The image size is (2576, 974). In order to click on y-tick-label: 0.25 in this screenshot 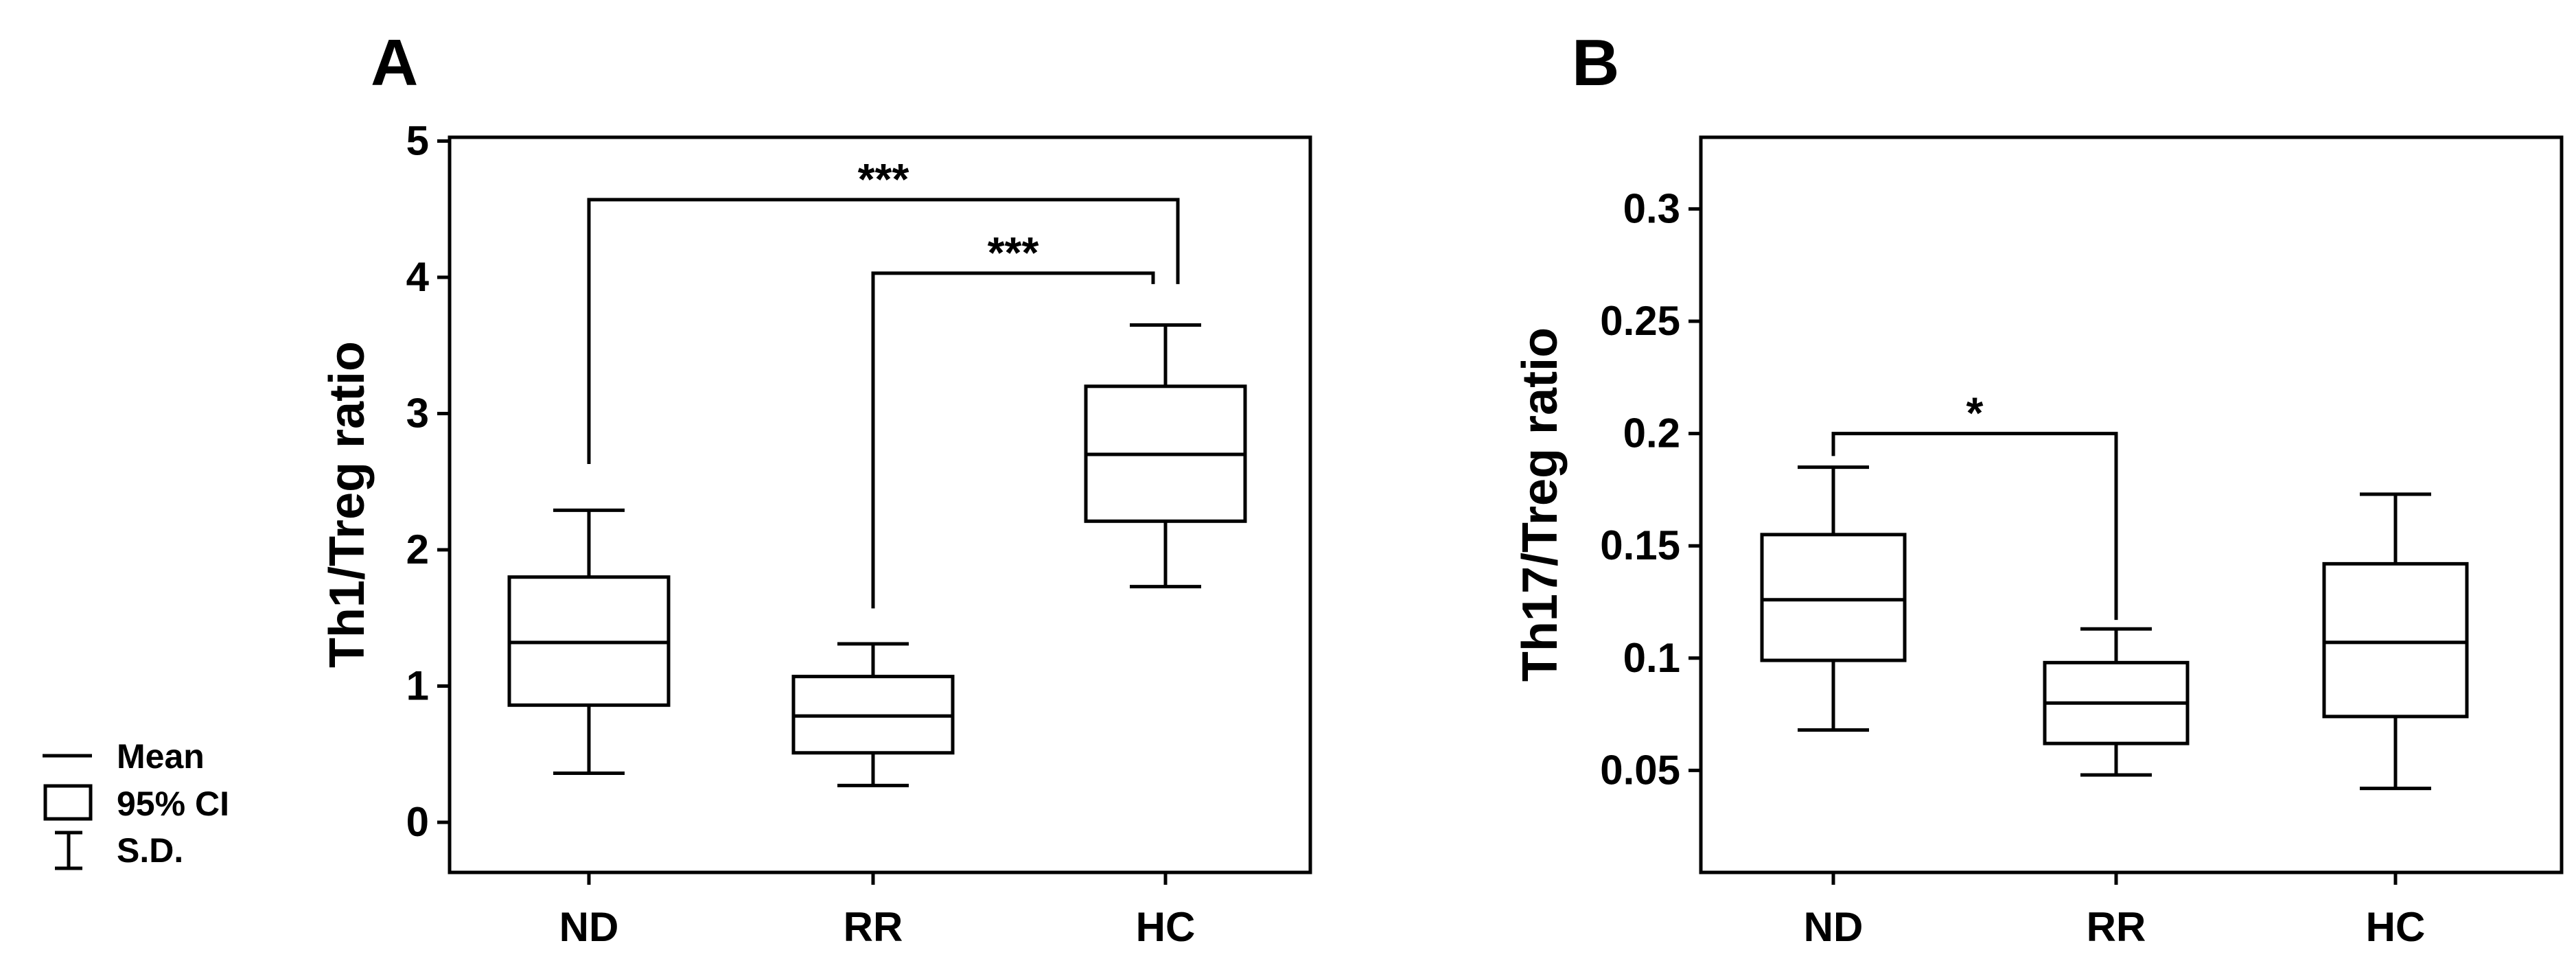, I will do `click(1640, 321)`.